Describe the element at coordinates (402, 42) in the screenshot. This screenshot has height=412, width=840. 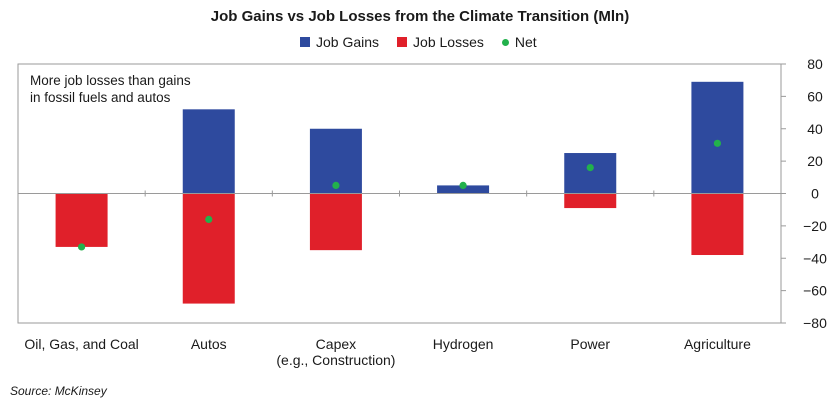
I see `legend-swatch-job-losses` at that location.